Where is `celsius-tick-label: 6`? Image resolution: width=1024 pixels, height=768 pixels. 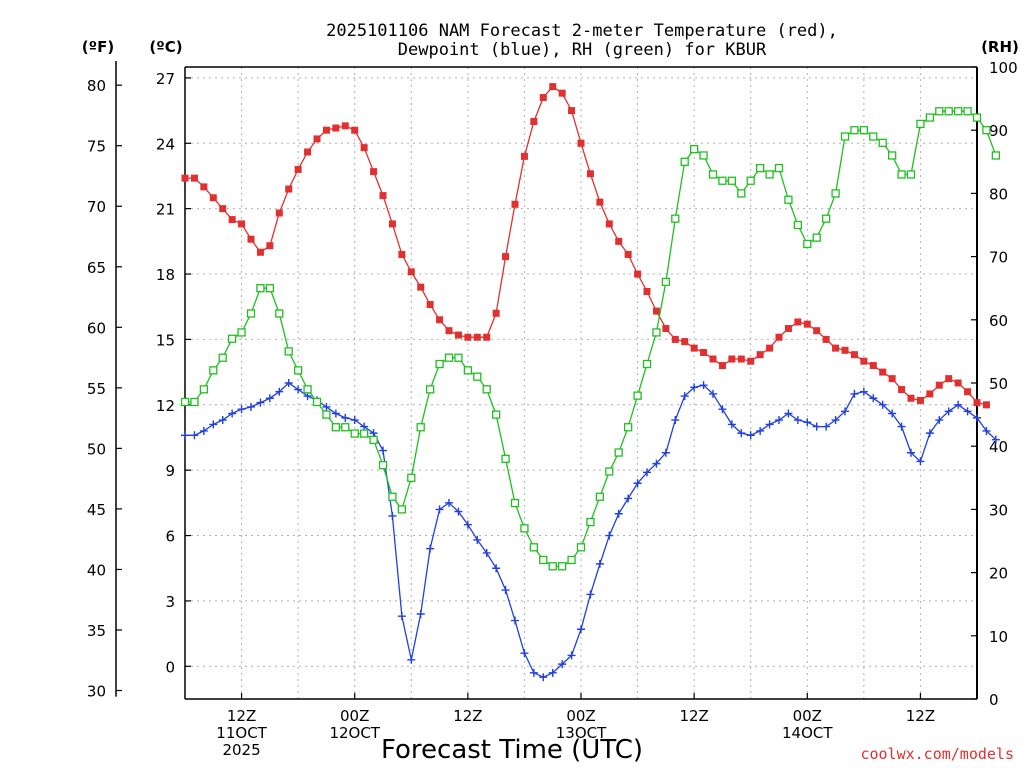
celsius-tick-label: 6 is located at coordinates (170, 537).